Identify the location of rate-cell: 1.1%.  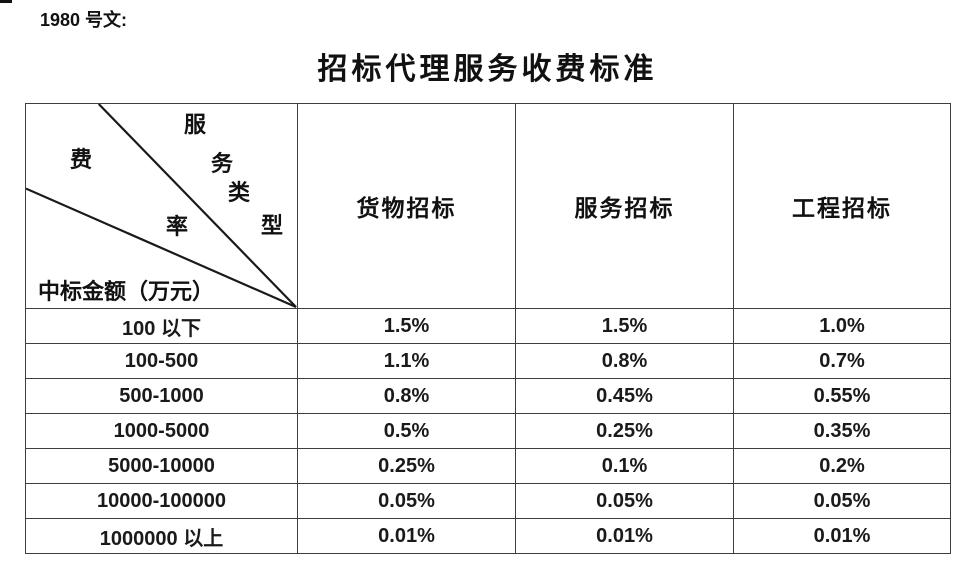
(406, 361).